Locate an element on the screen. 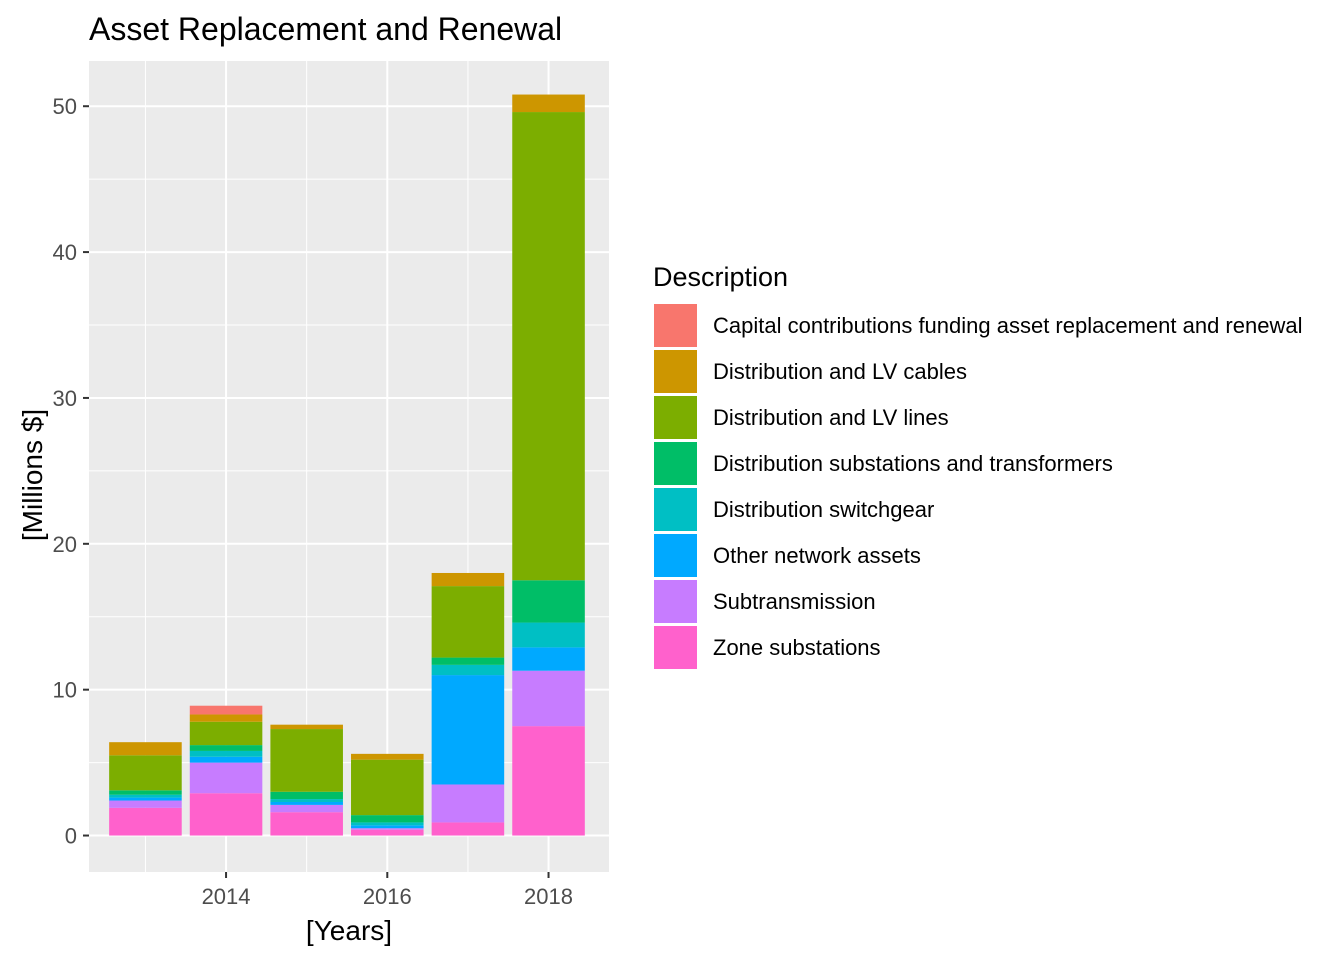 The height and width of the screenshot is (960, 1344). x-tick-label: 2018 is located at coordinates (548, 896).